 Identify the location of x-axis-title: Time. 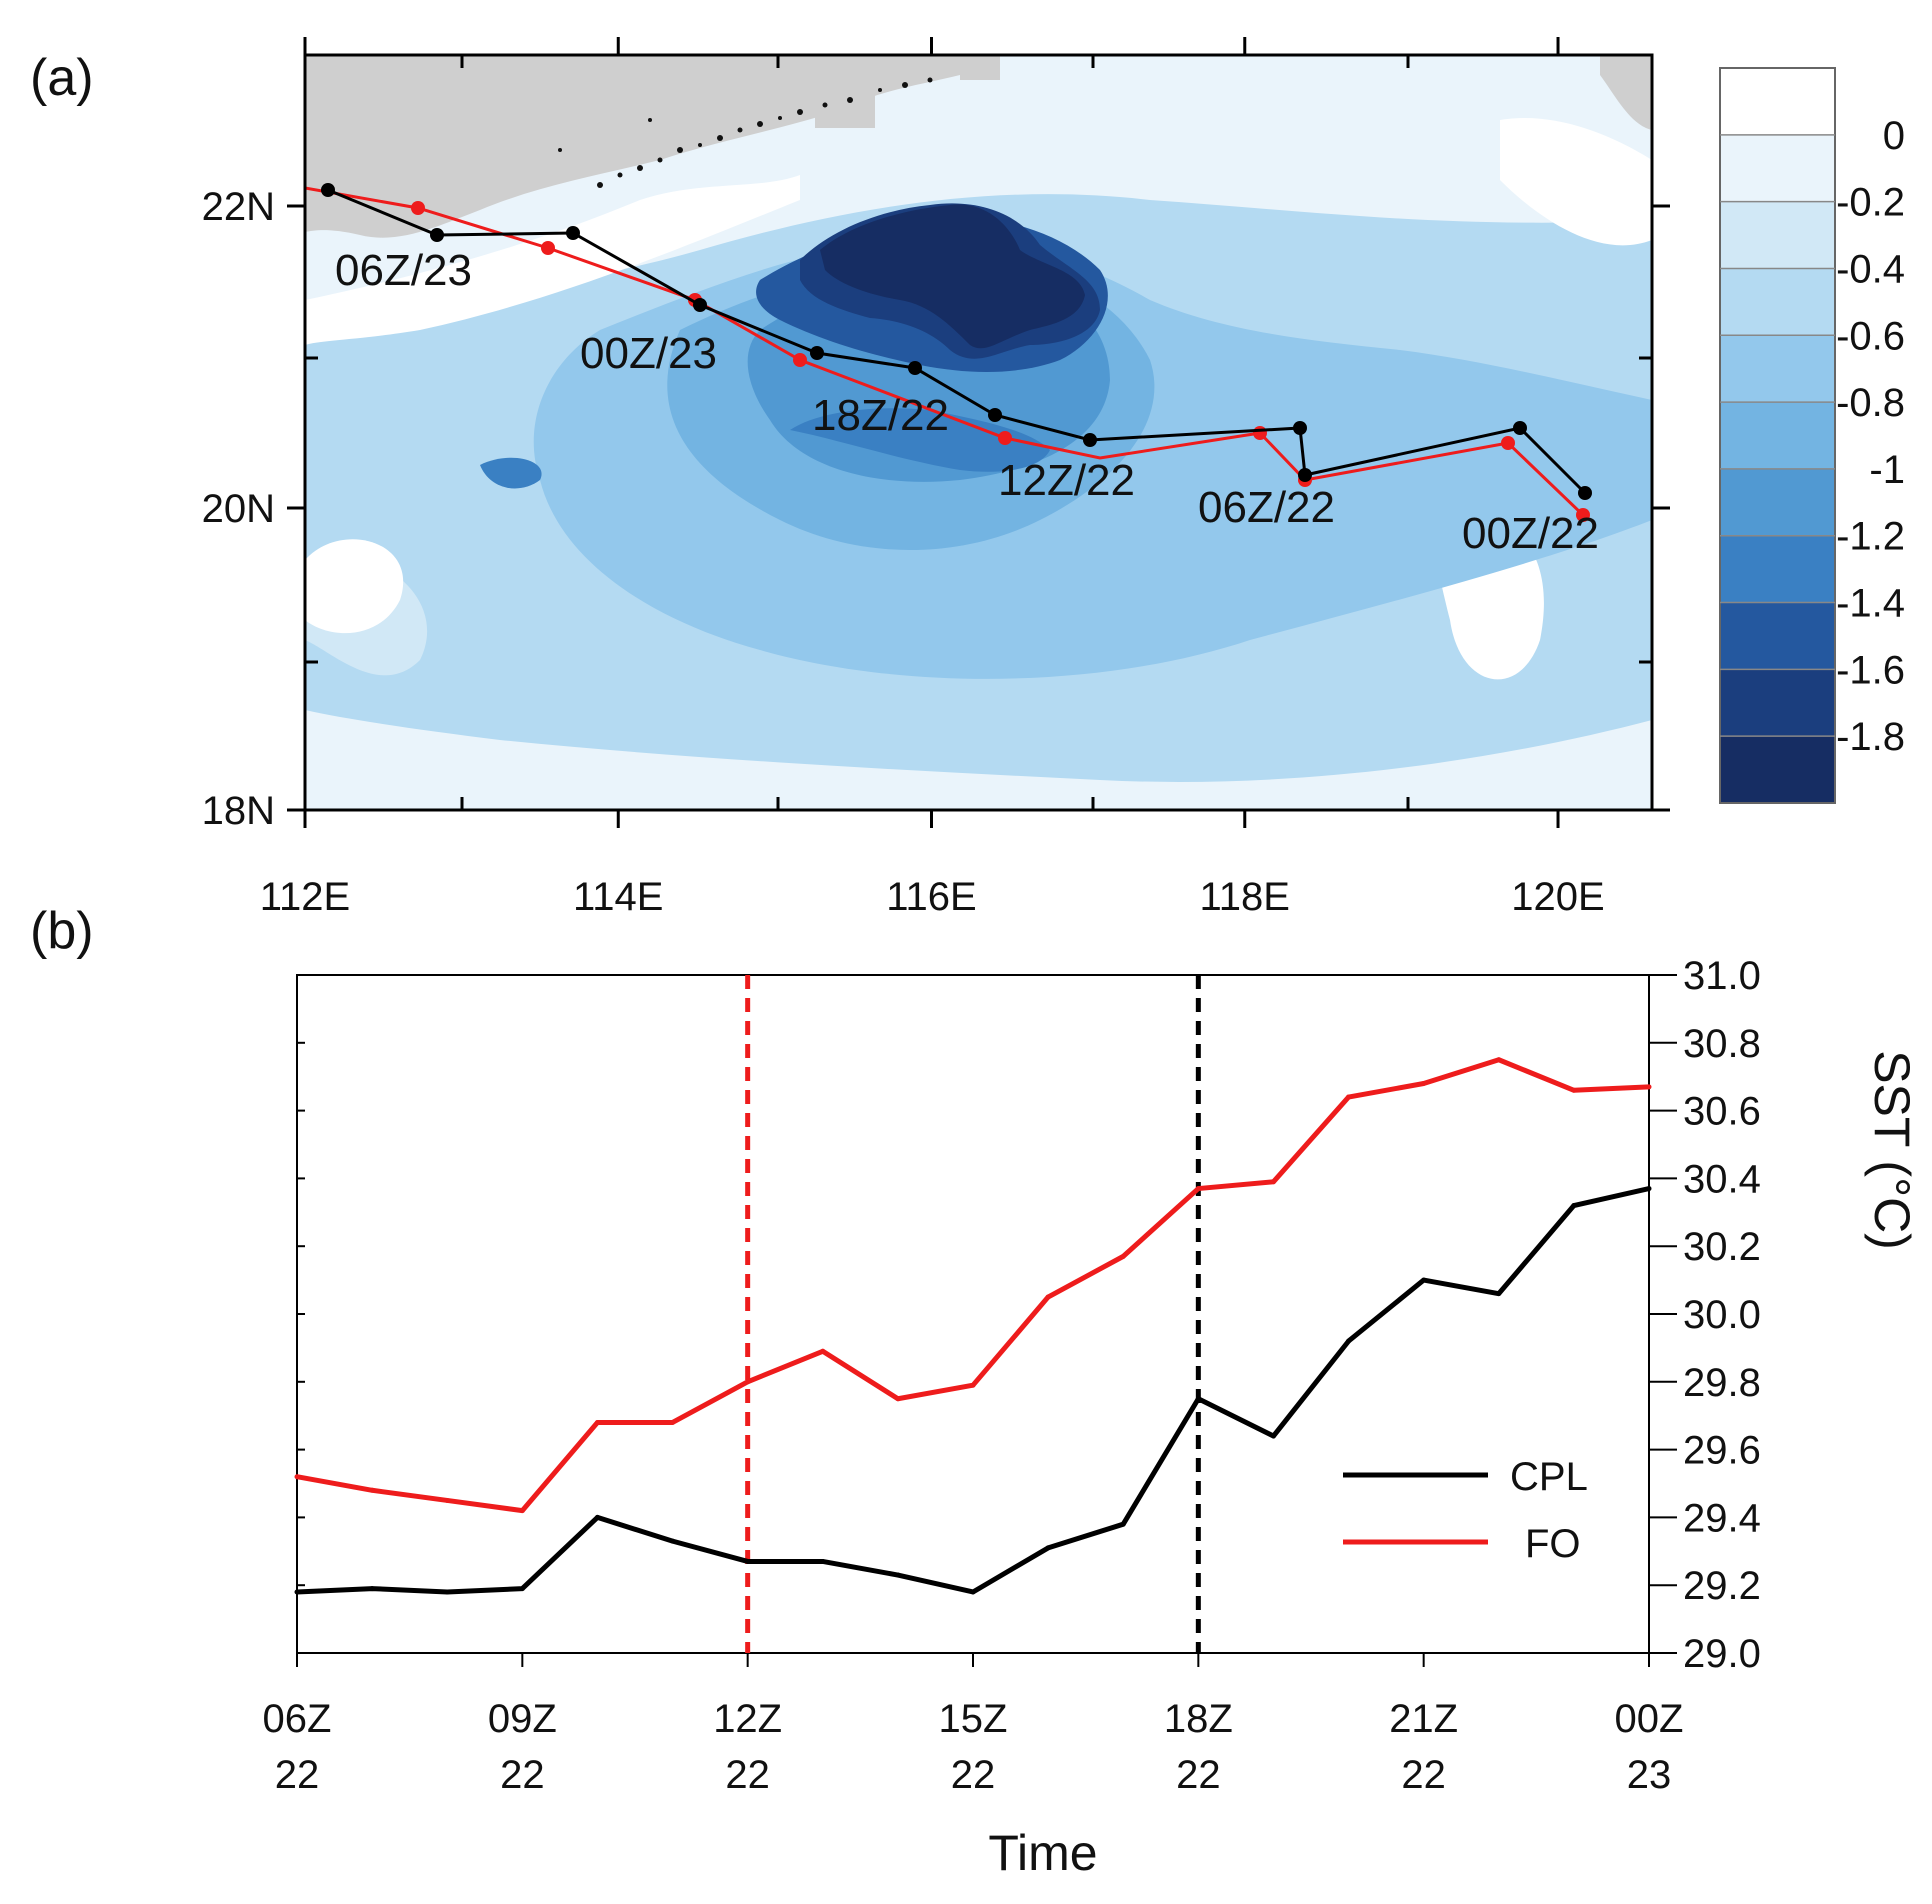
(1042, 1853).